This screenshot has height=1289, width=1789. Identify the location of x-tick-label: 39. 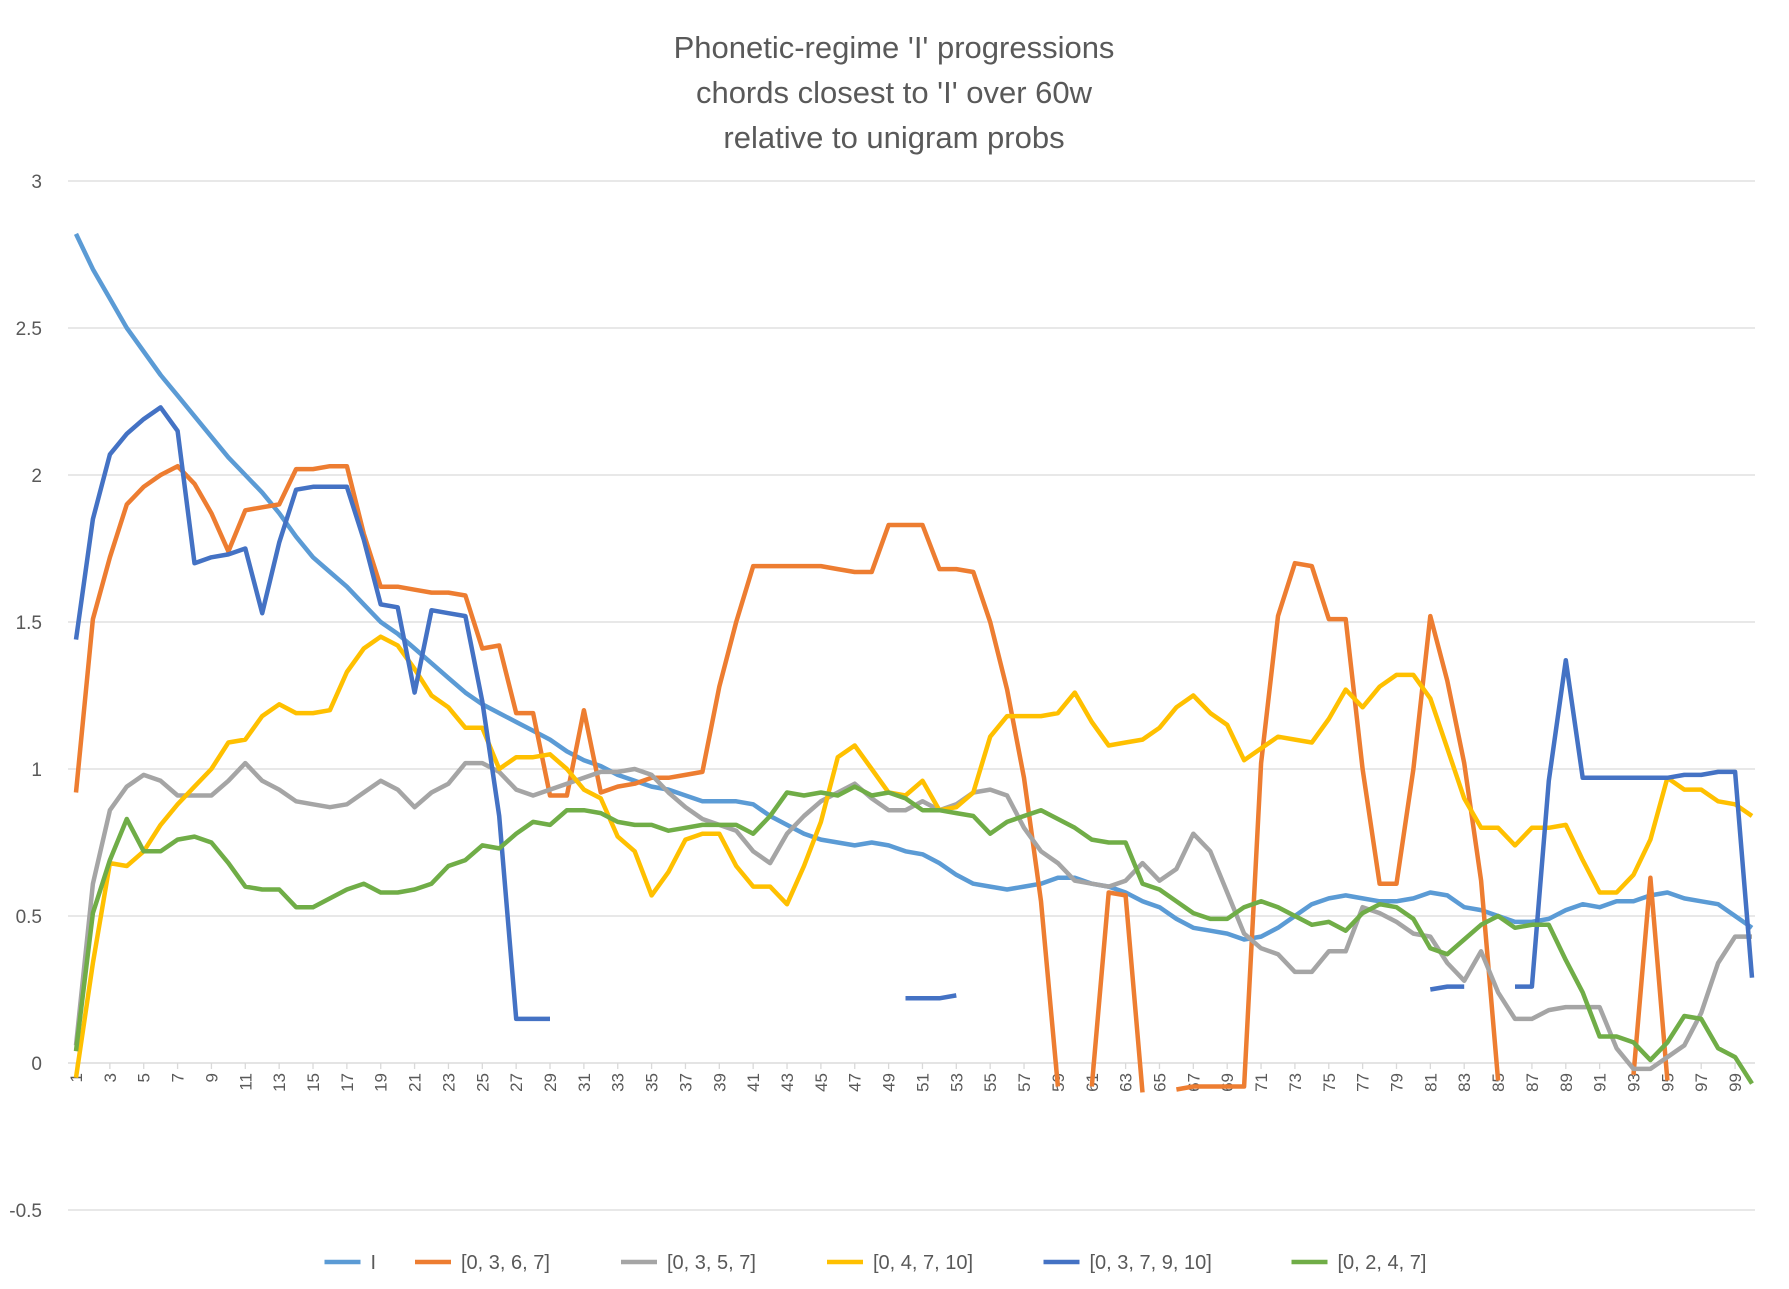
(719, 1082).